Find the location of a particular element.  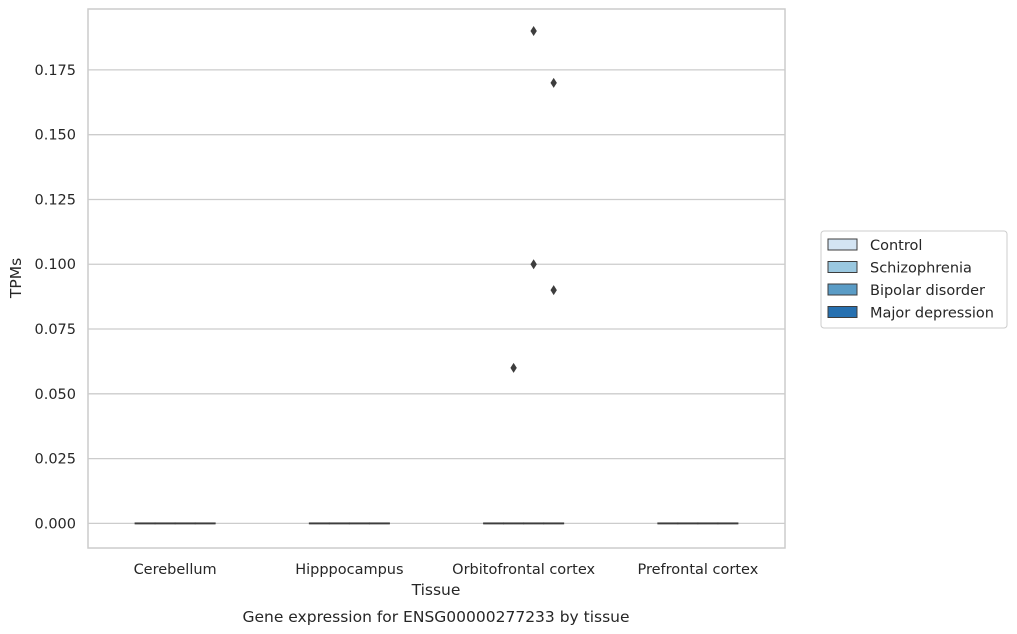

boxes is located at coordinates (436, 523).